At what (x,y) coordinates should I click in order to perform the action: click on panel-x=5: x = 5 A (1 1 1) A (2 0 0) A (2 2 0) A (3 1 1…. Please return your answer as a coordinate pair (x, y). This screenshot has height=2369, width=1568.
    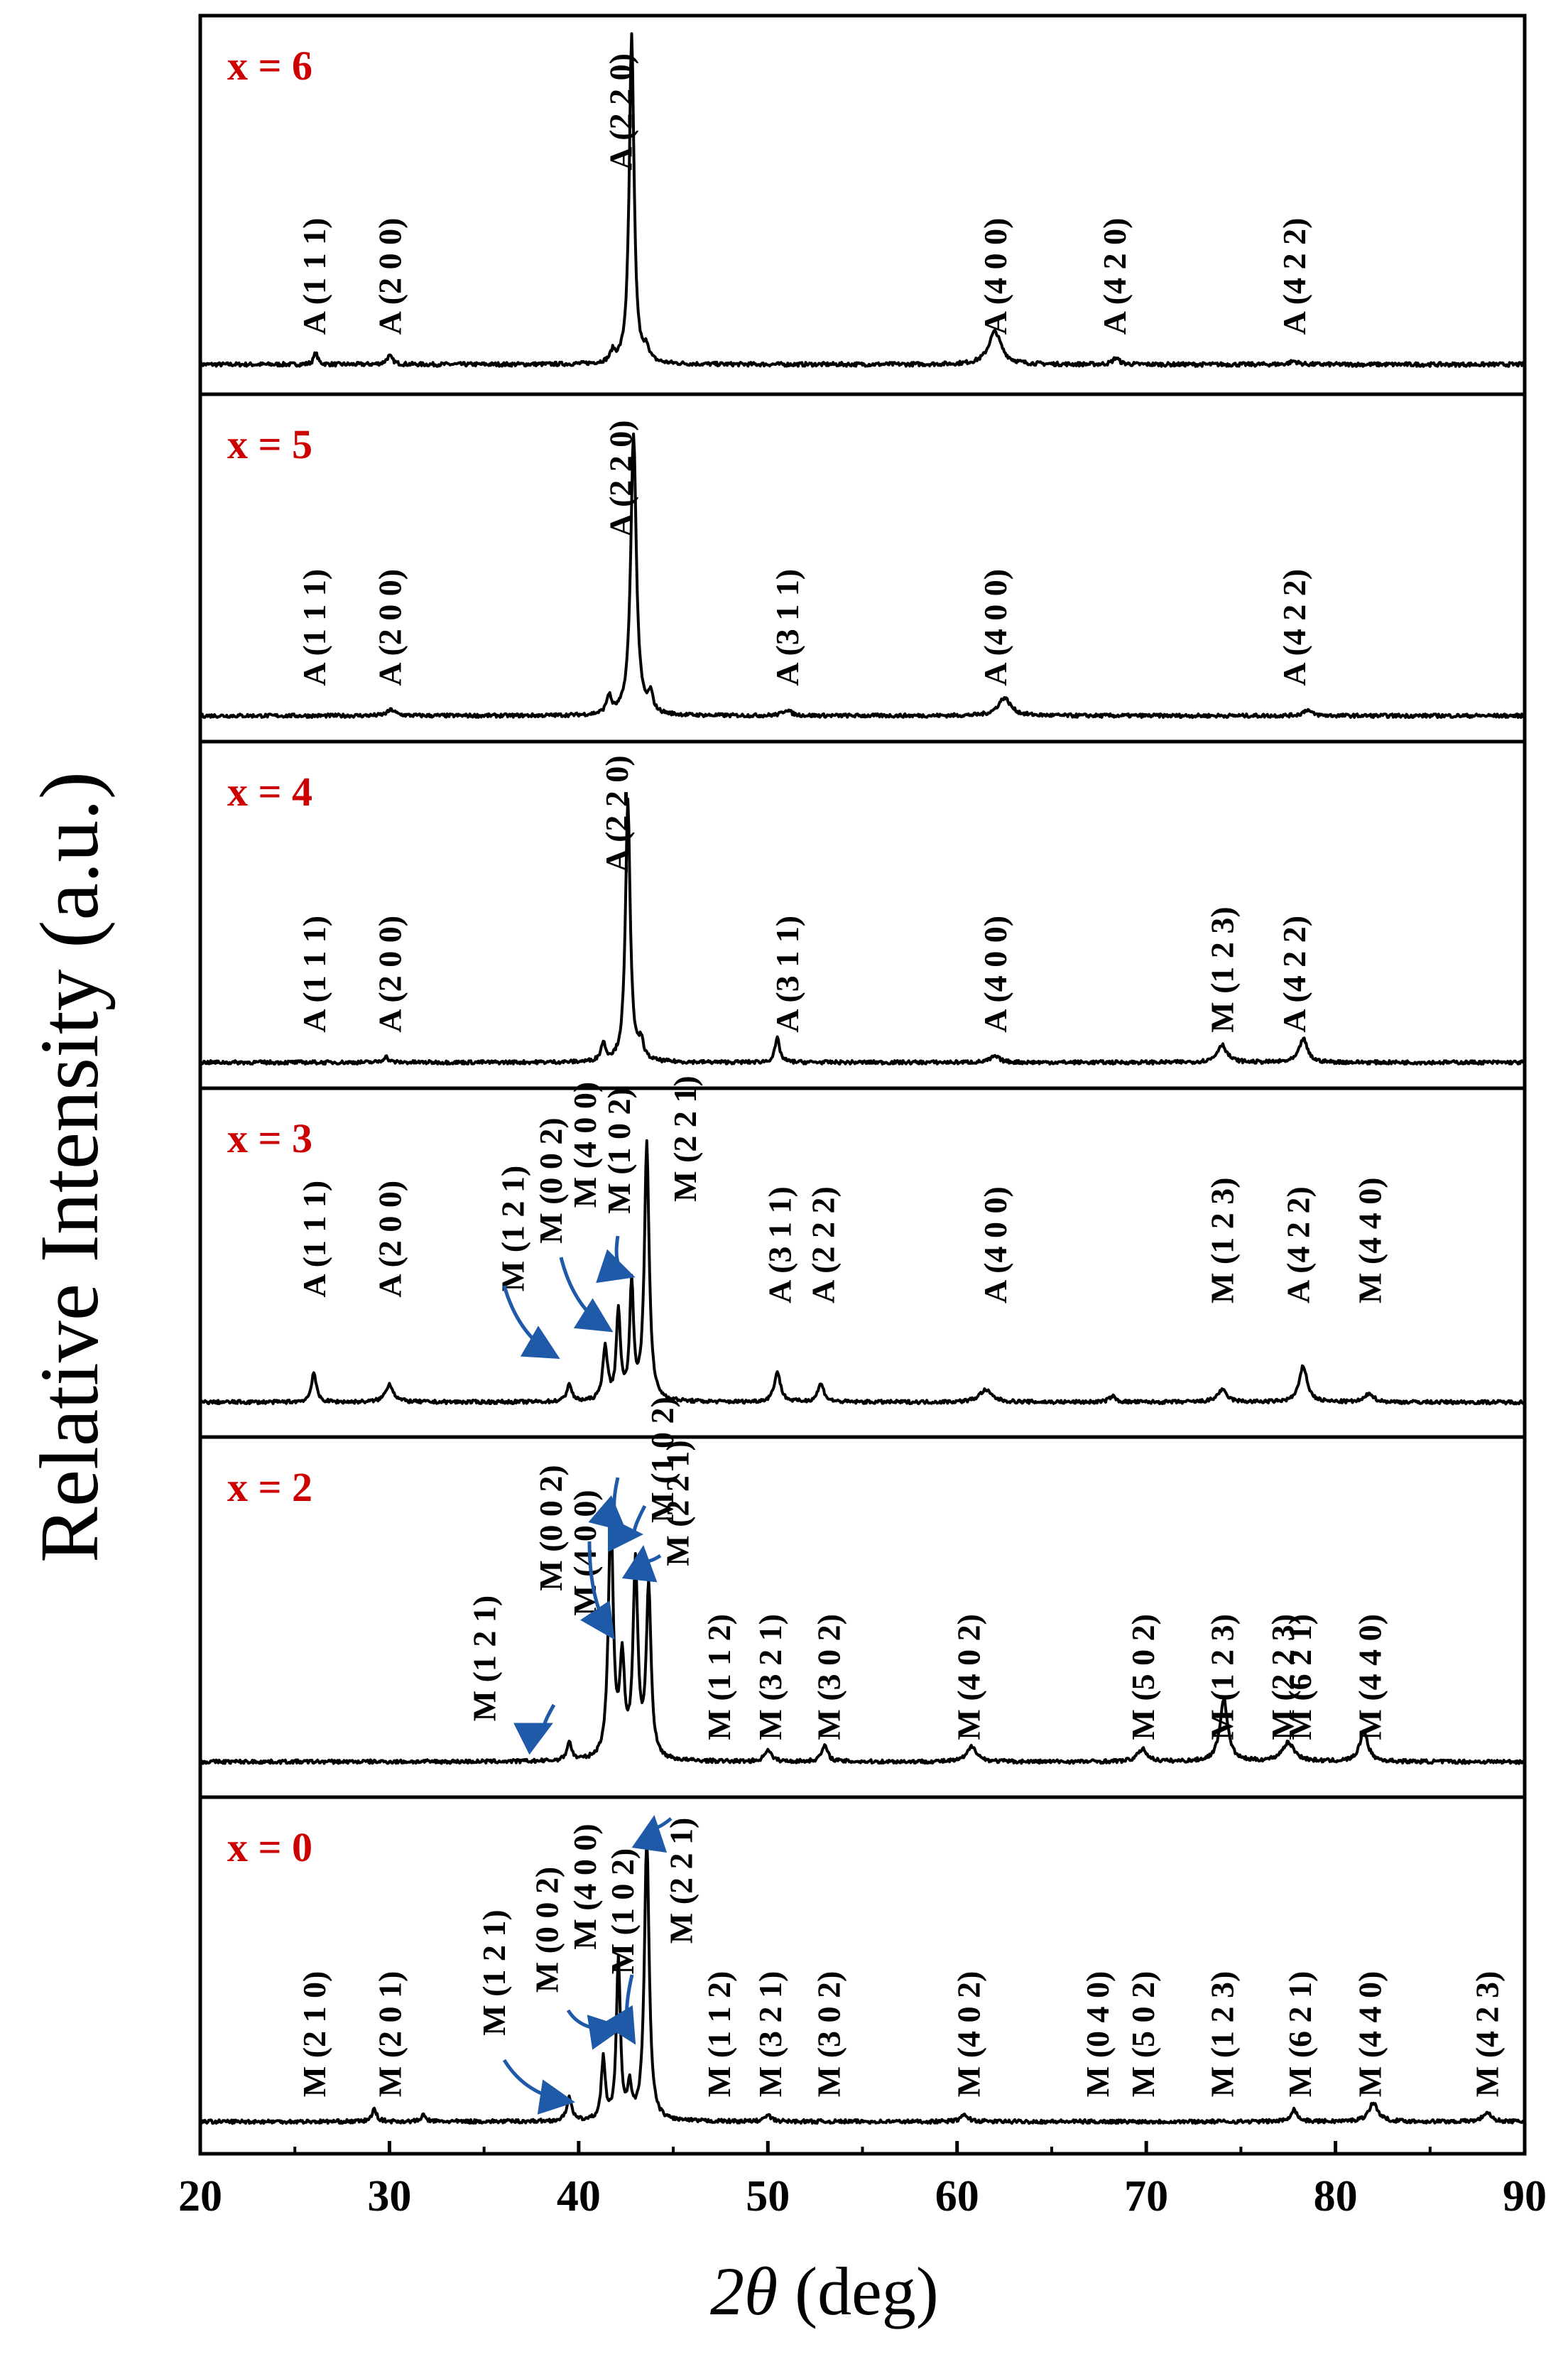
    Looking at the image, I should click on (862, 568).